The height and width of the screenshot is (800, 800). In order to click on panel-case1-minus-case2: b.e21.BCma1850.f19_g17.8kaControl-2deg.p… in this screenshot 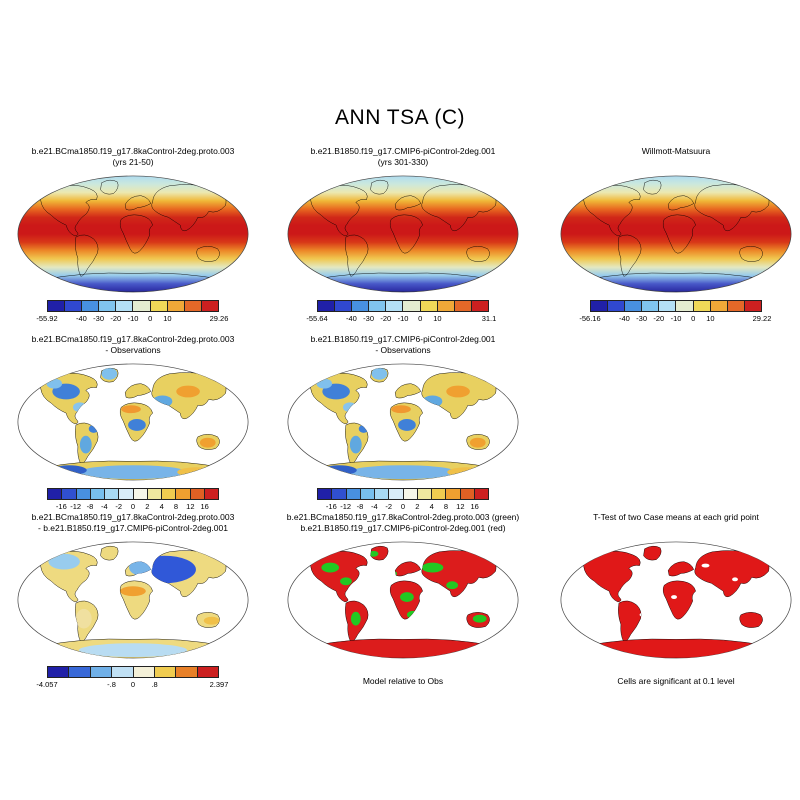, I will do `click(133, 601)`.